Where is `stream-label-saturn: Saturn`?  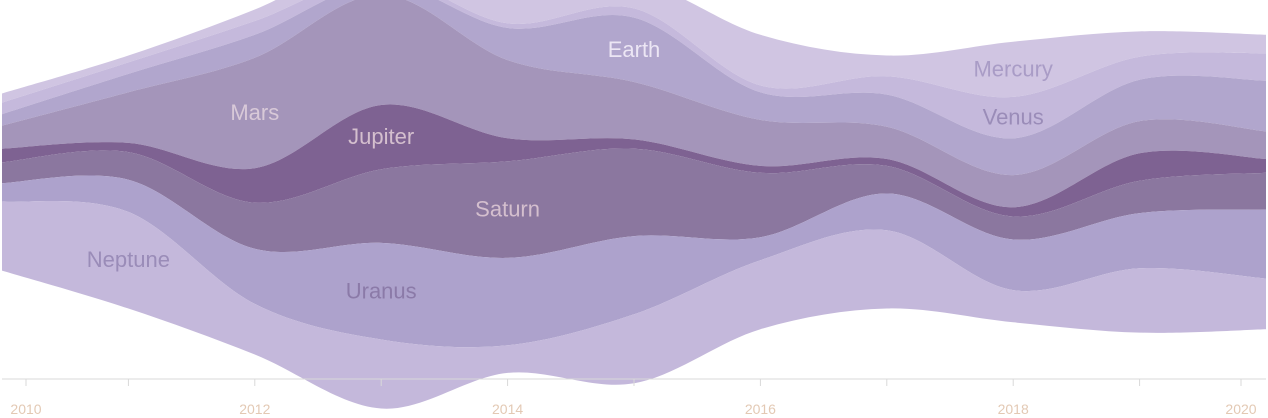 stream-label-saturn: Saturn is located at coordinates (507, 209).